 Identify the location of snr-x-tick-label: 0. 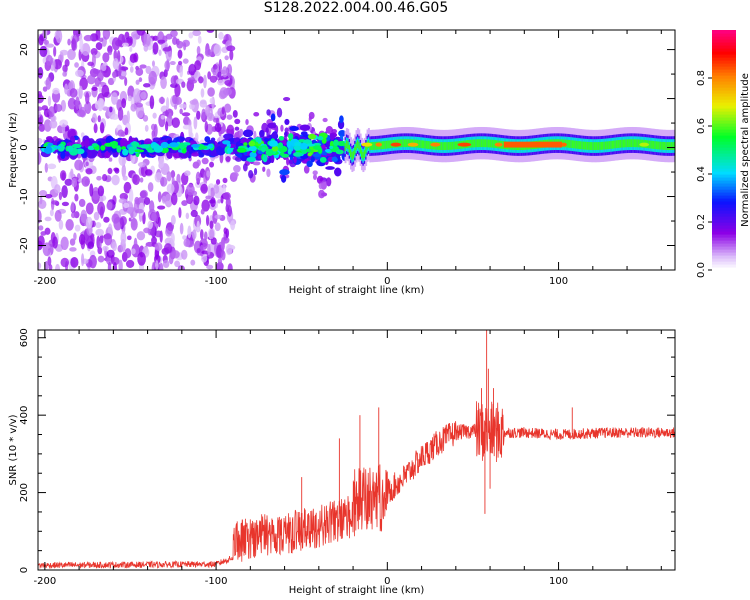
(387, 581).